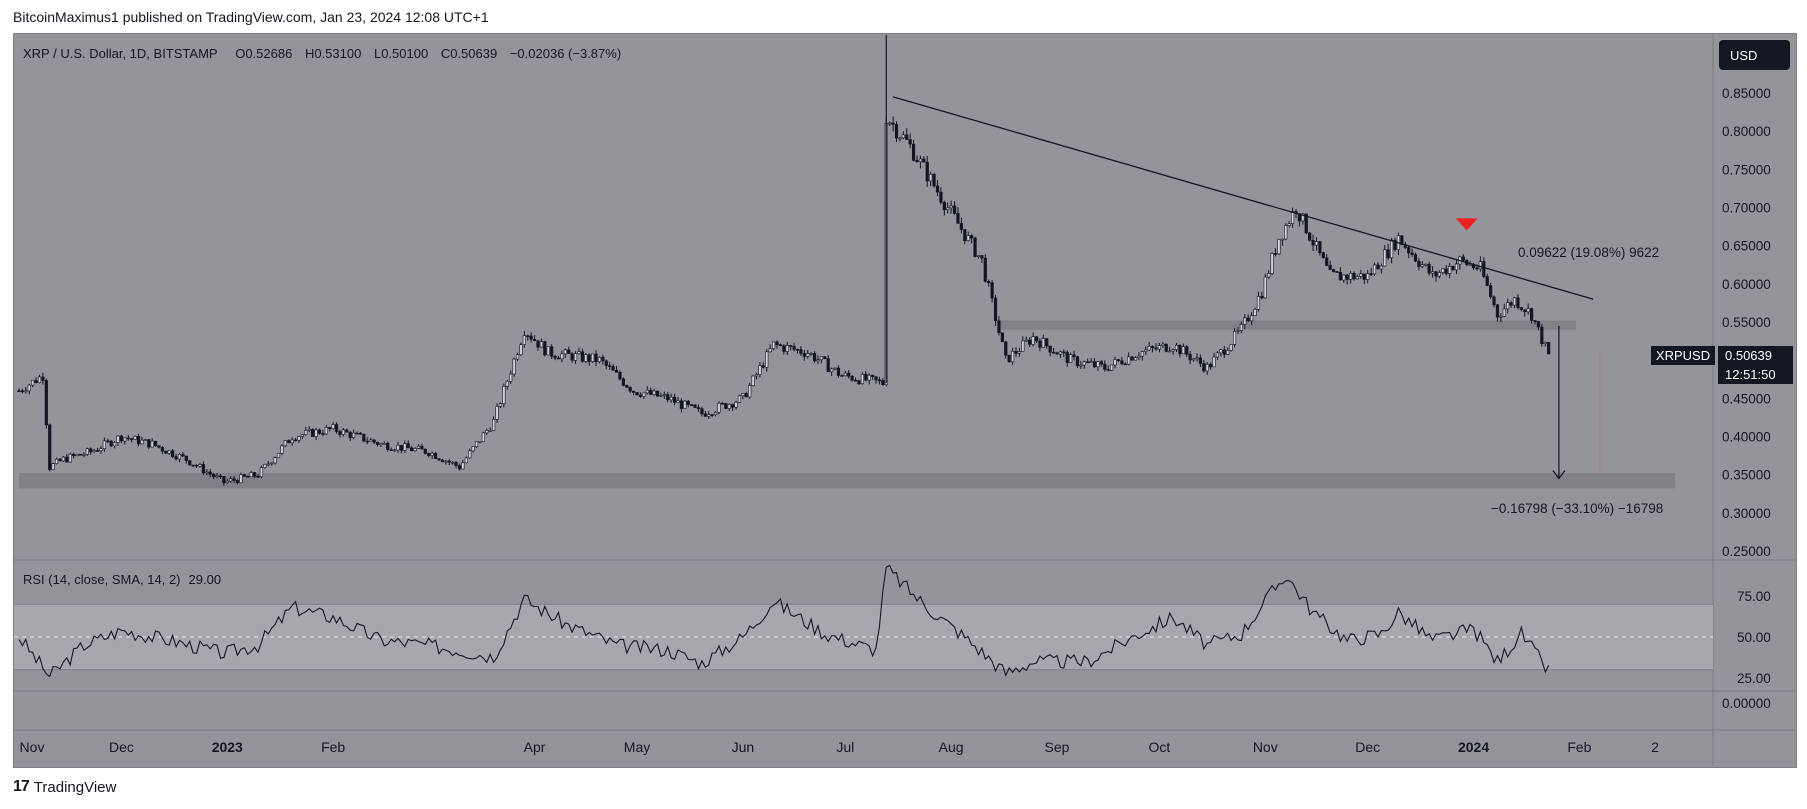  Describe the element at coordinates (338, 53) in the screenshot. I see `high-value: 0.53100` at that location.